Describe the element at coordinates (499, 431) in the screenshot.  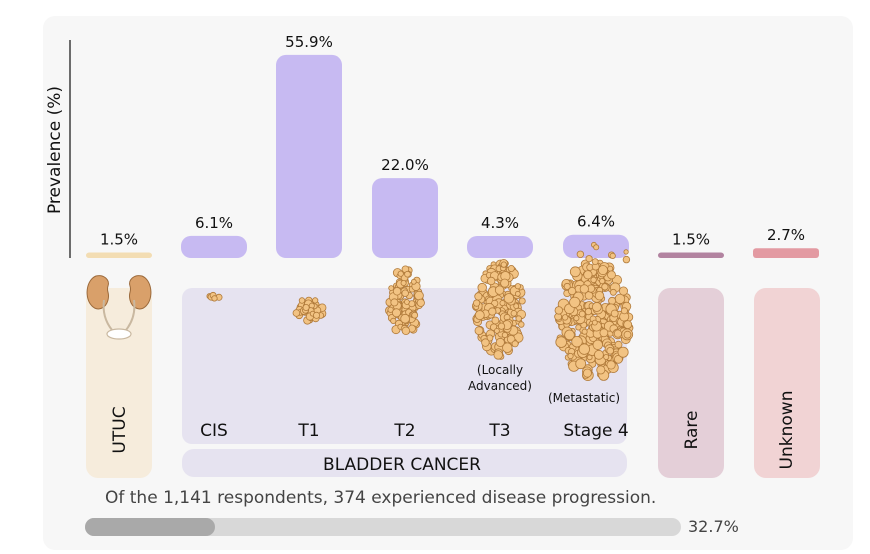
I see `category-label-t3: T3` at that location.